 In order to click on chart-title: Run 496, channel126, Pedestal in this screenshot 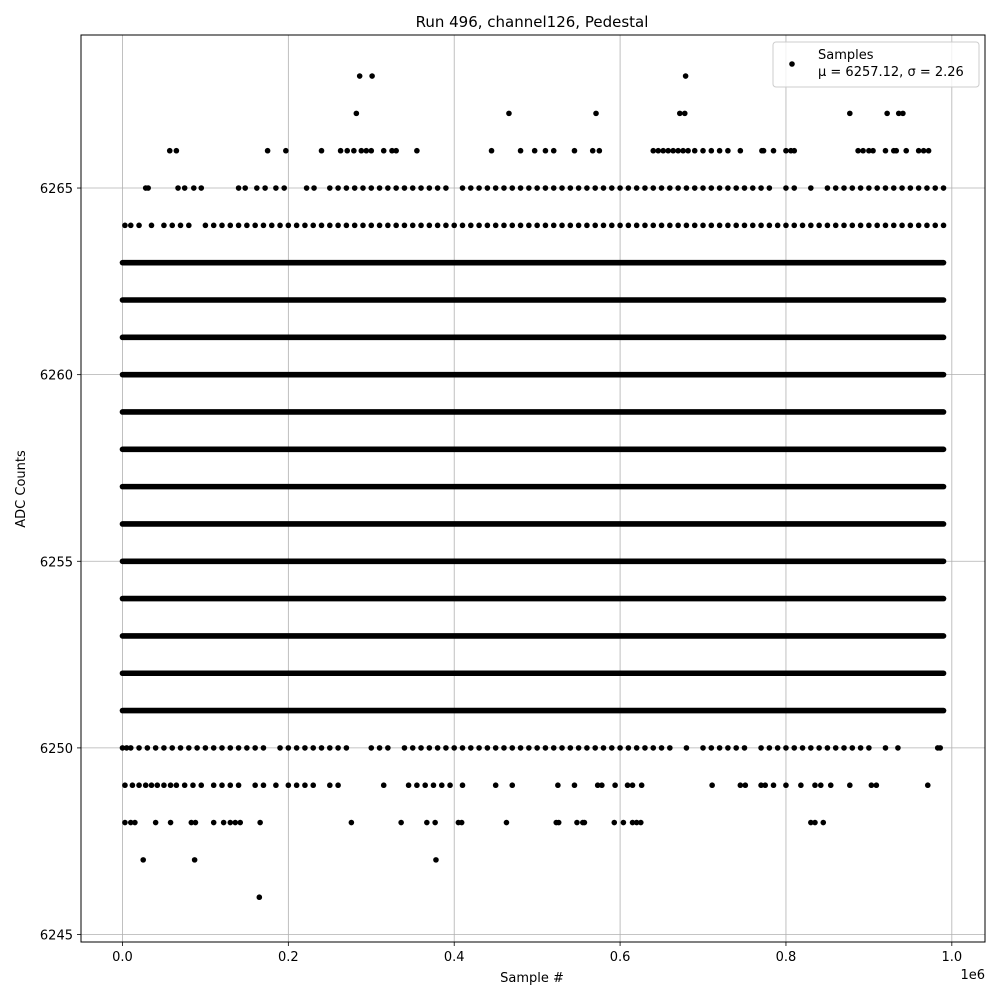, I will do `click(532, 22)`.